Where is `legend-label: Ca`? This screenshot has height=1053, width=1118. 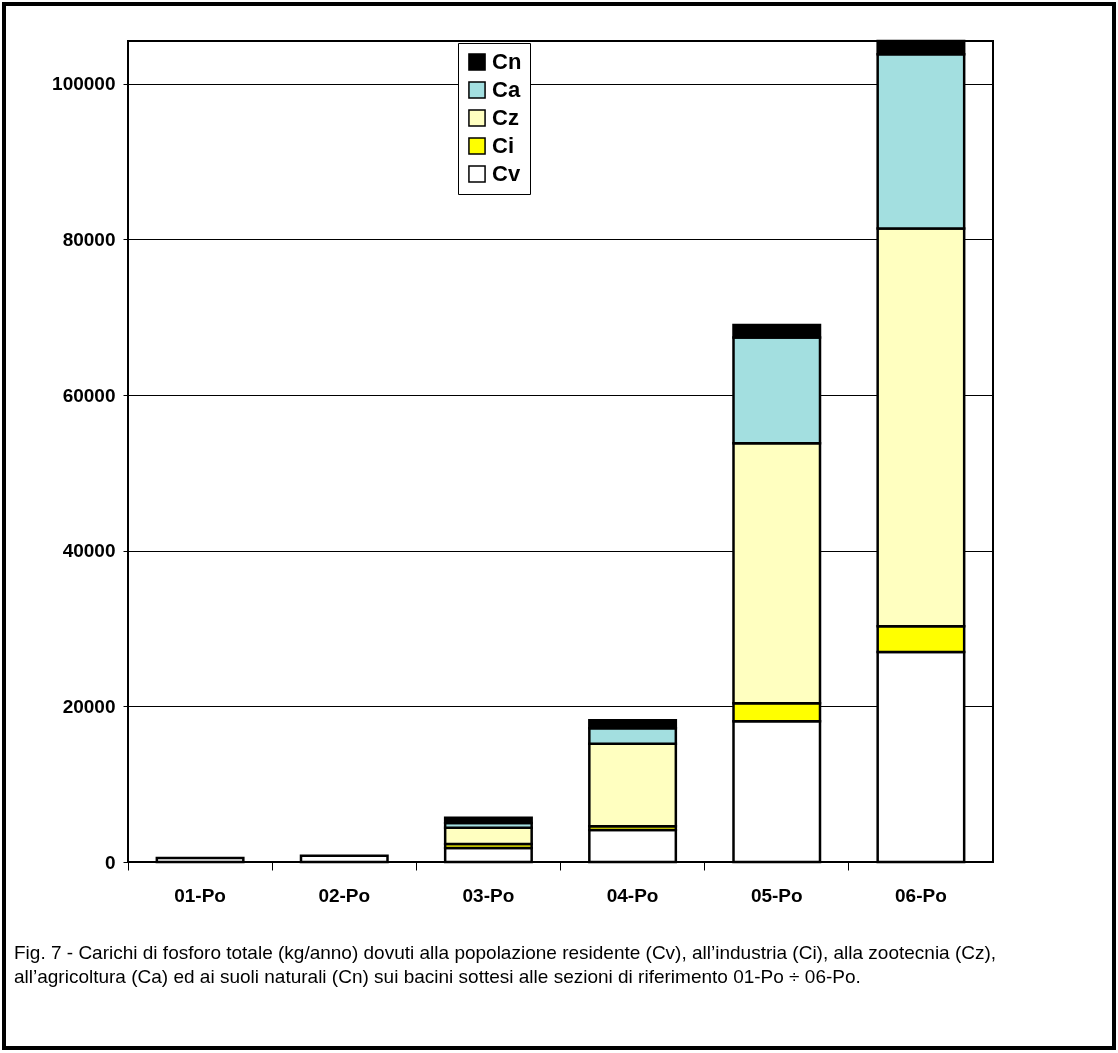
legend-label: Ca is located at coordinates (506, 89).